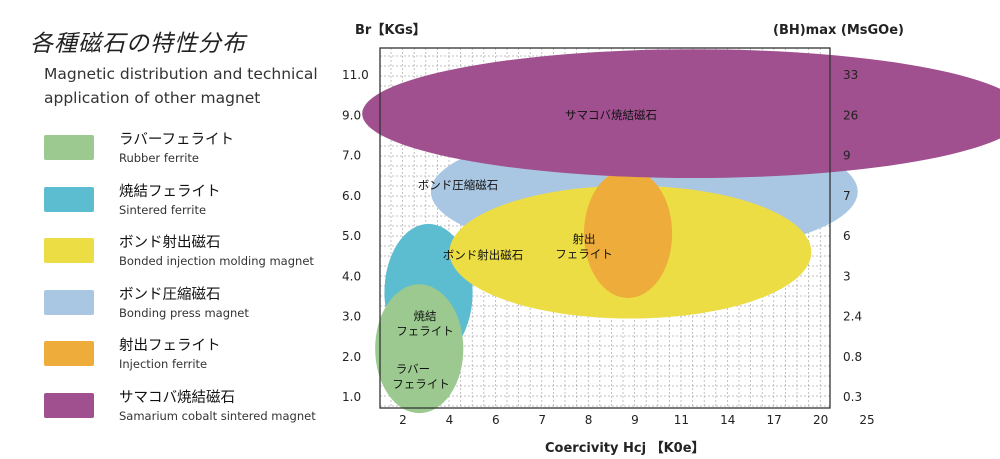 This screenshot has height=459, width=1000. What do you see at coordinates (496, 420) in the screenshot?
I see `x-tick-label: 6` at bounding box center [496, 420].